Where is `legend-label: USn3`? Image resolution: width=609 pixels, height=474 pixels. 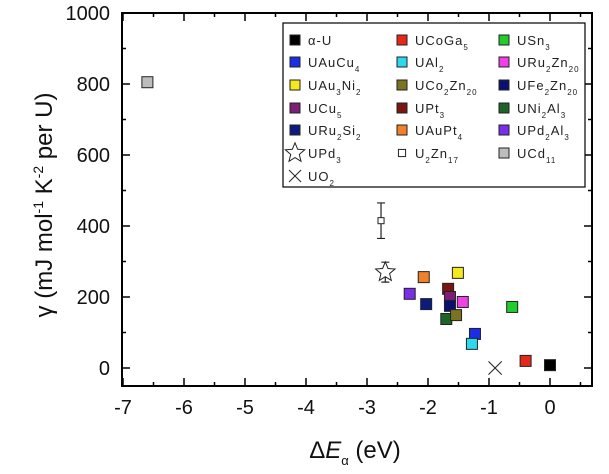
legend-label: USn3 is located at coordinates (534, 42).